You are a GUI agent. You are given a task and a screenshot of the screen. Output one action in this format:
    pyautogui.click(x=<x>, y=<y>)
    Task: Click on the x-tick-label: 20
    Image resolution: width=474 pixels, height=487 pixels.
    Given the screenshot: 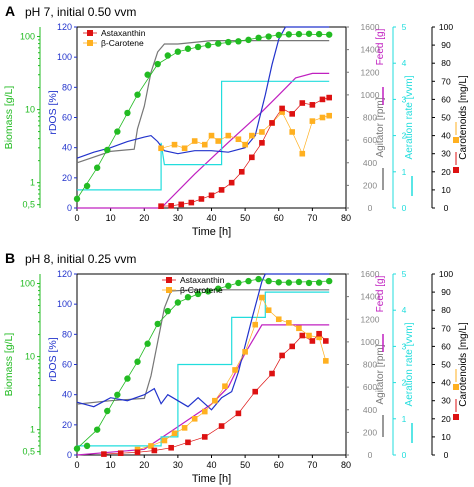 What is the action you would take?
    pyautogui.click(x=144, y=465)
    